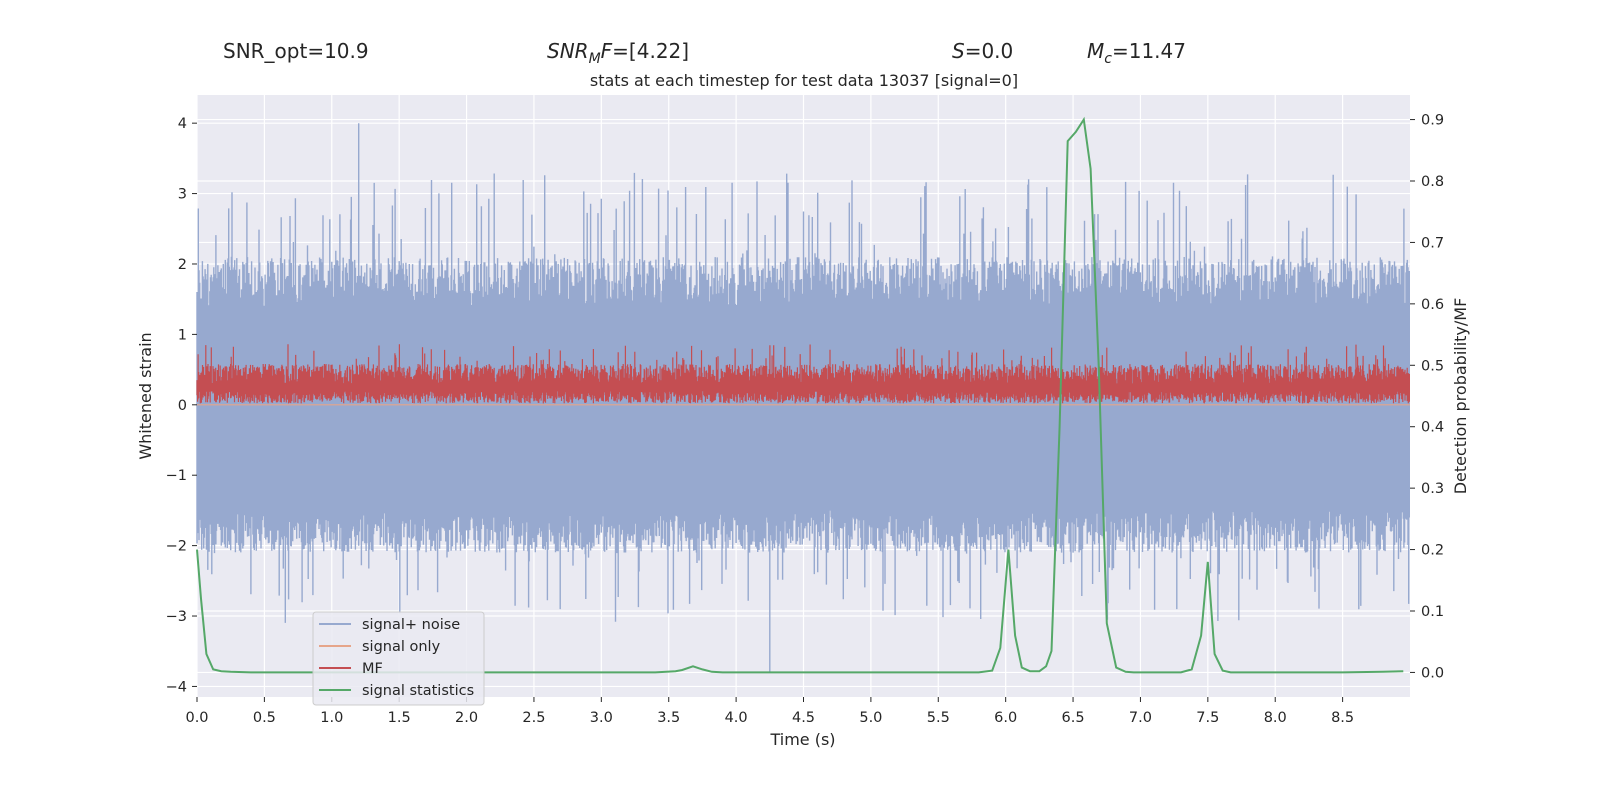 Image resolution: width=1600 pixels, height=800 pixels. I want to click on s-label: S=0.0, so click(982, 51).